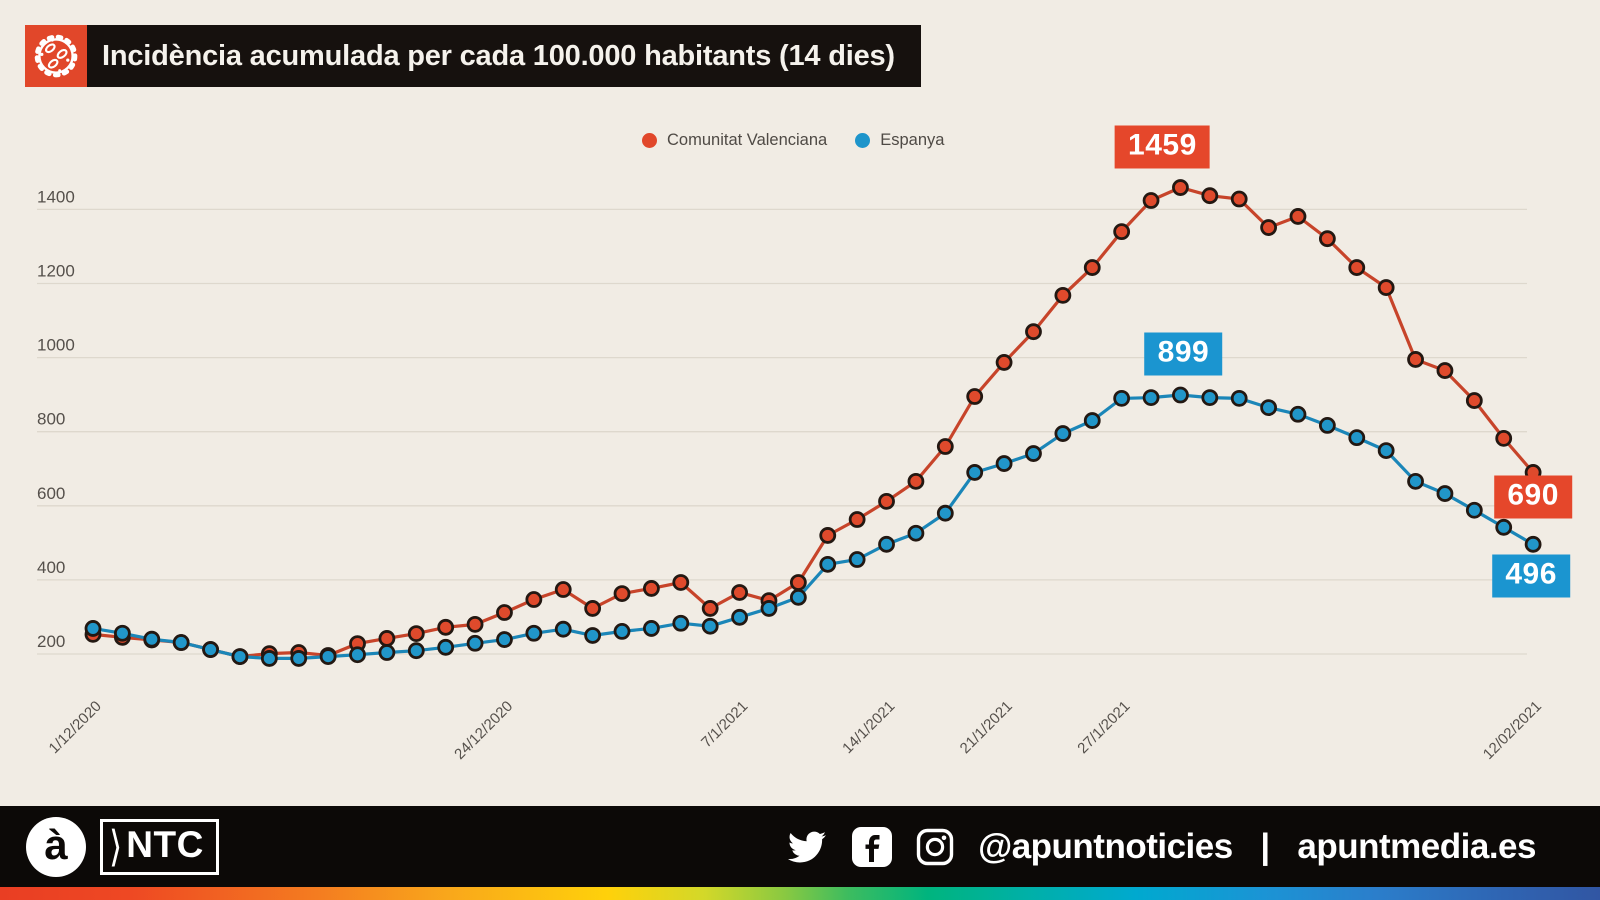  I want to click on social-handle-line: @apuntnoticies | apuntmedia.es, so click(1257, 847).